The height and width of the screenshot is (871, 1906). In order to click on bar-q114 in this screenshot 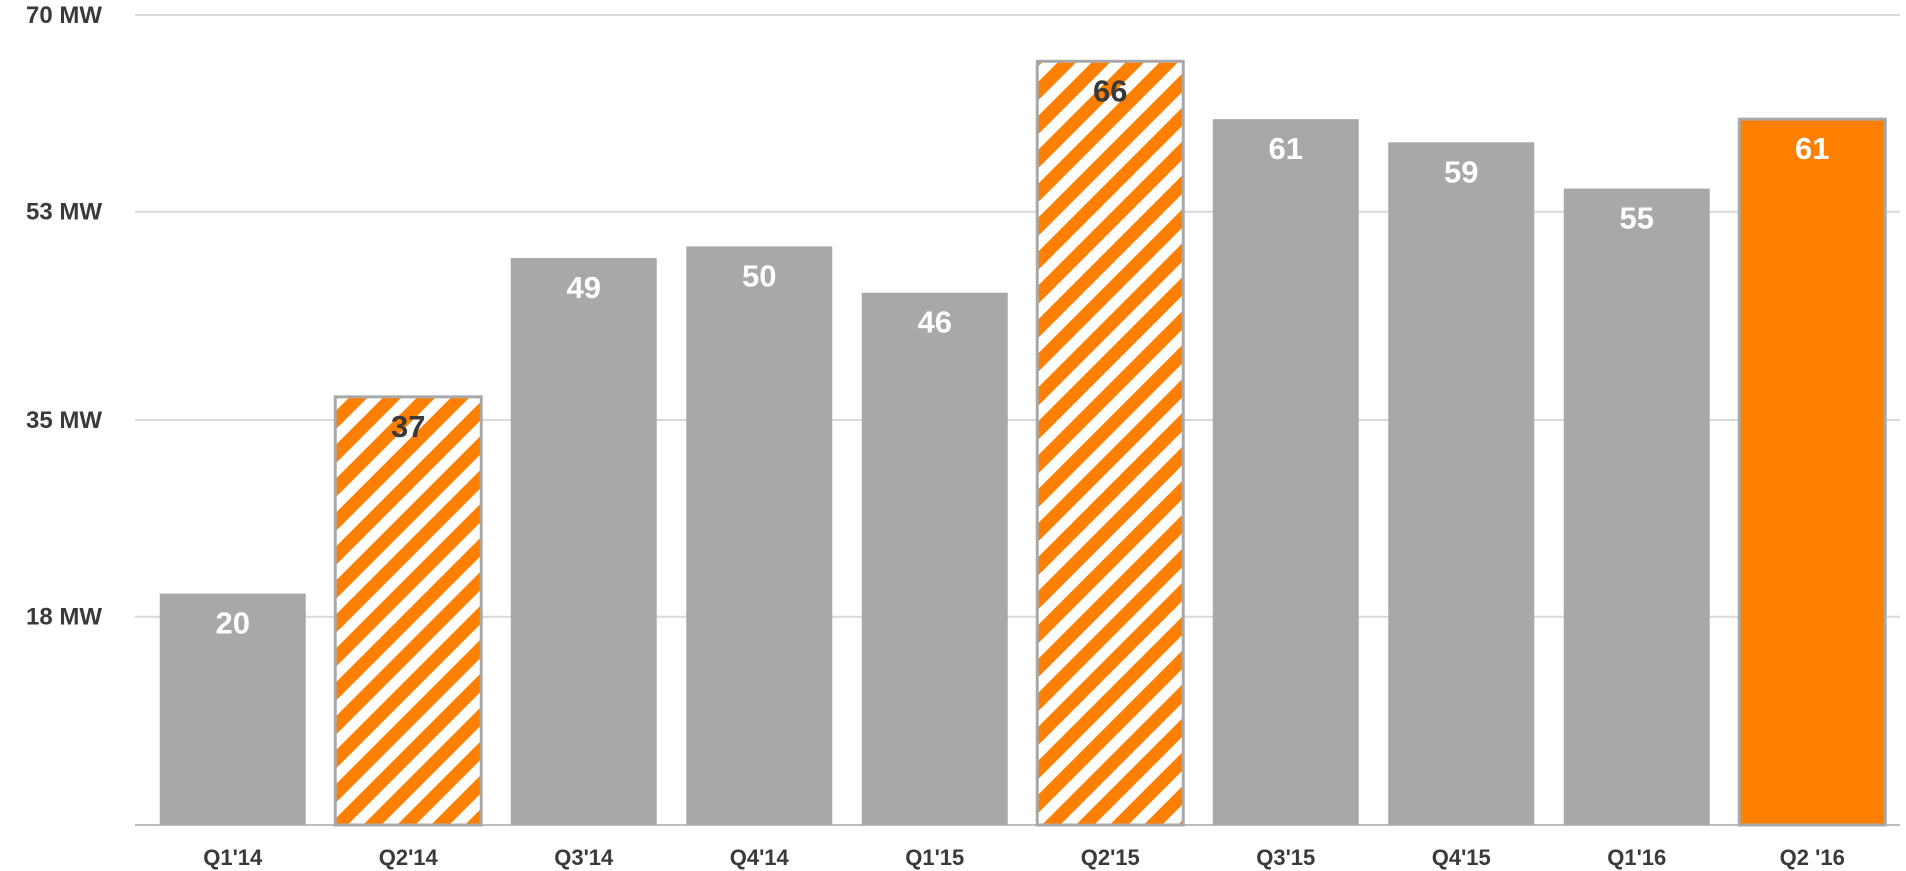, I will do `click(232, 709)`.